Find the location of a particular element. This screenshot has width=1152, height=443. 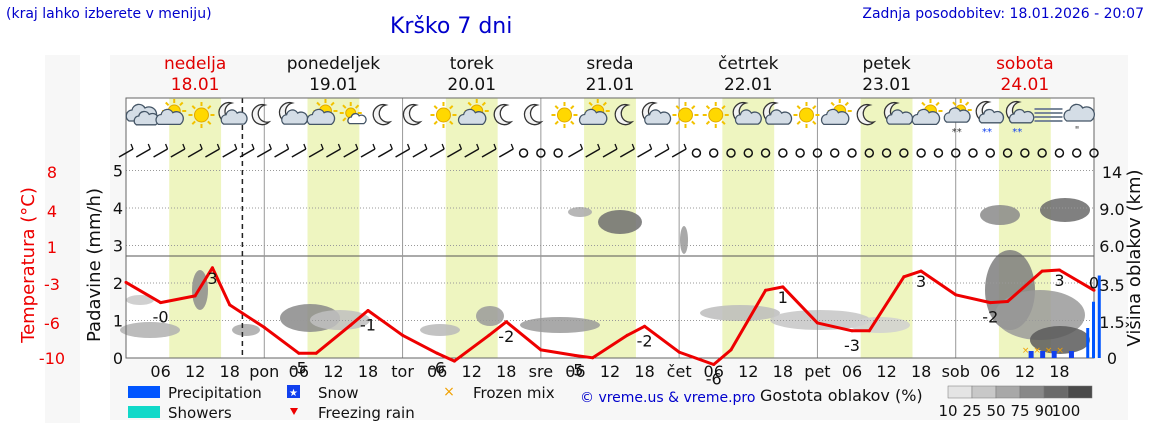

temperature-tick-label: -10 is located at coordinates (52, 358).